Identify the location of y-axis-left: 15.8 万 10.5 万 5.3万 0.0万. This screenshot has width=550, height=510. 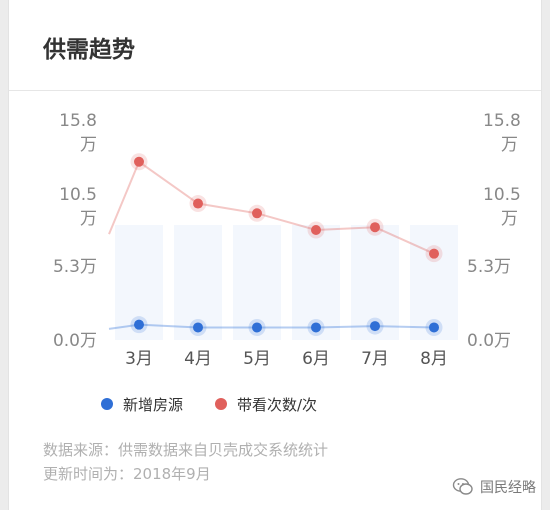
(75, 231).